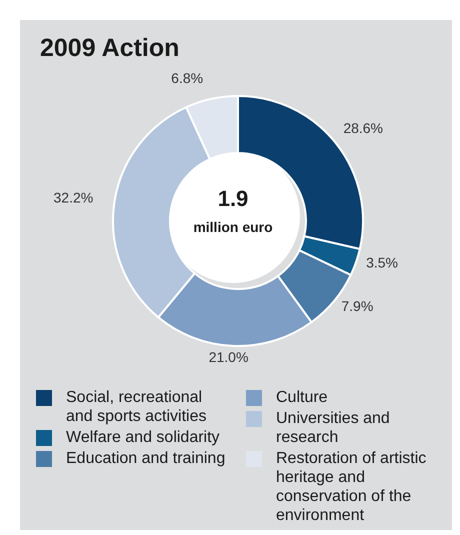 This screenshot has height=535, width=460. Describe the element at coordinates (233, 198) in the screenshot. I see `text: 1.9` at that location.